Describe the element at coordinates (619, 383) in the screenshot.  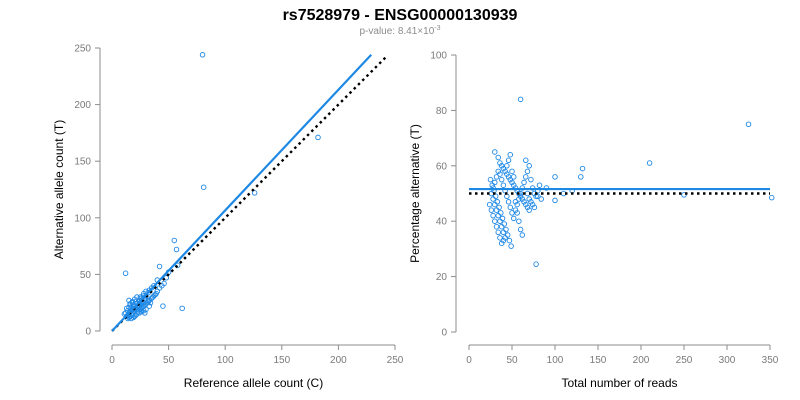
I see `x-axis-title: Total number of reads` at that location.